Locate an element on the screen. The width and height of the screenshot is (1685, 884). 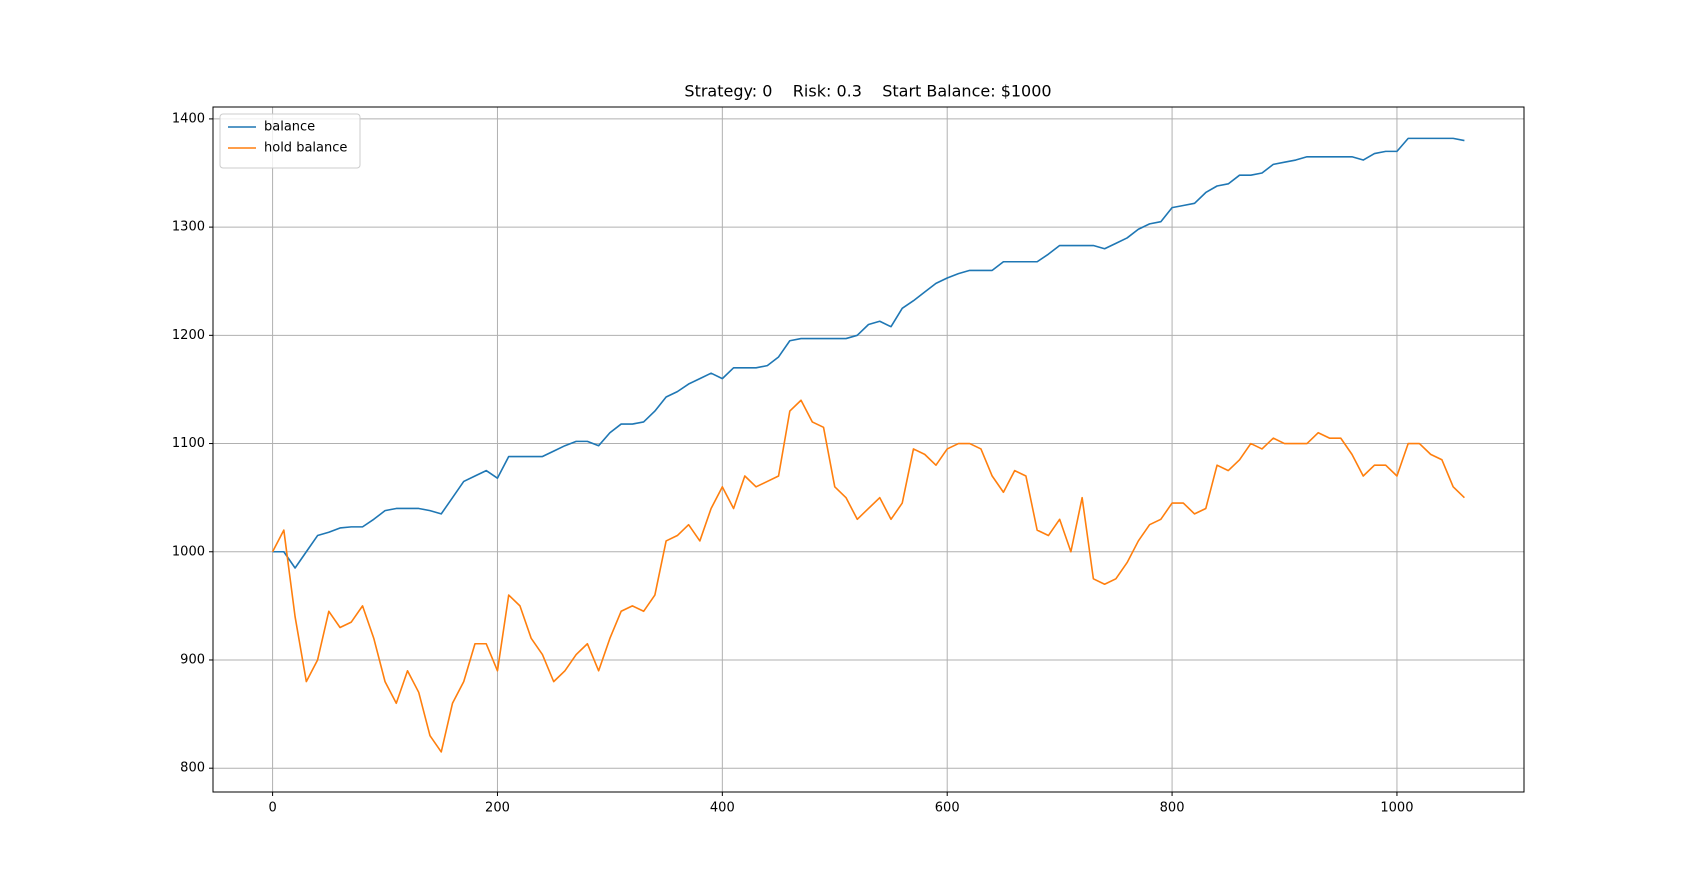
legend-label: balance is located at coordinates (289, 127).